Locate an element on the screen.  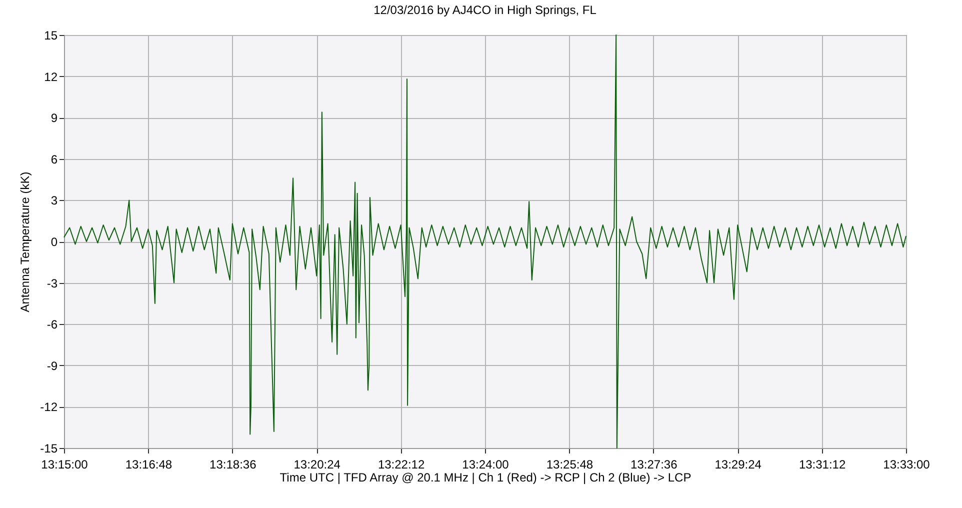
chart-title: 12/03/2016 by AJ4CO in High Springs, FL is located at coordinates (485, 10).